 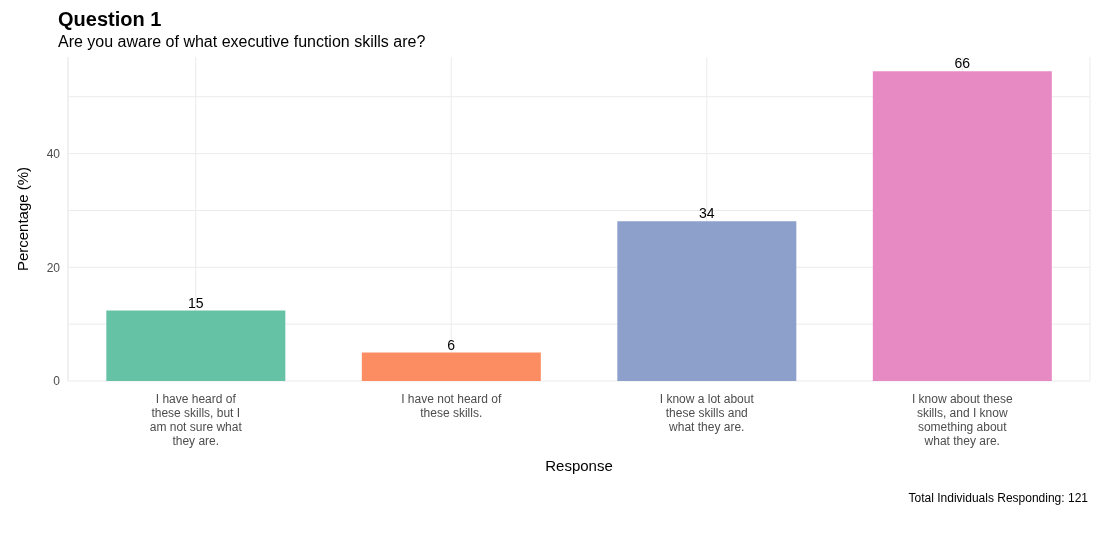 What do you see at coordinates (110, 19) in the screenshot?
I see `chart-title: Question 1` at bounding box center [110, 19].